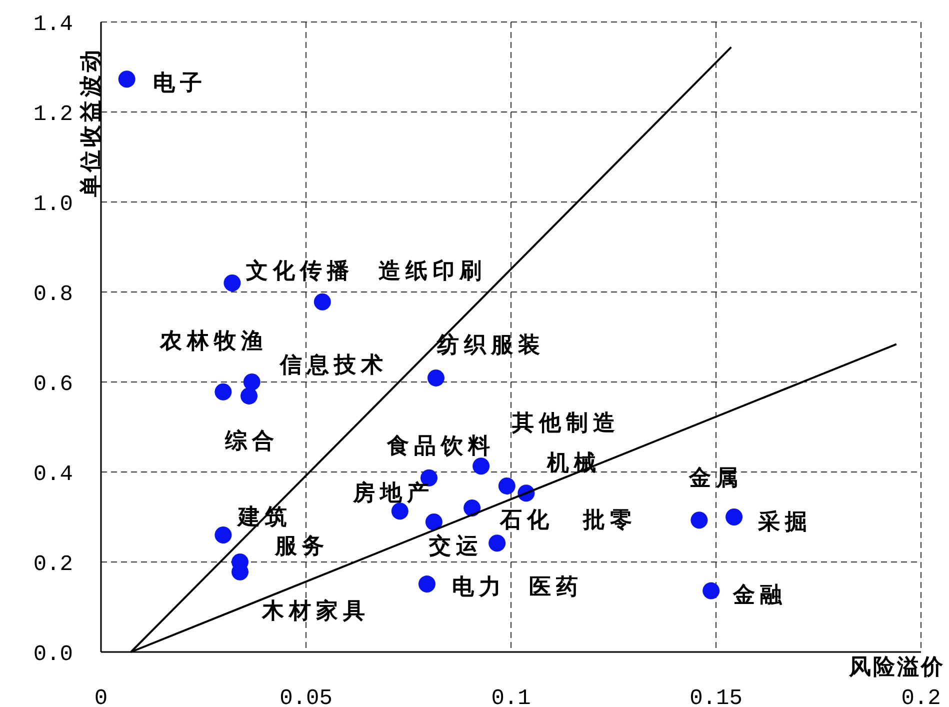 This screenshot has width=949, height=707. Describe the element at coordinates (315, 611) in the screenshot. I see `annotation: 木材家具` at that location.